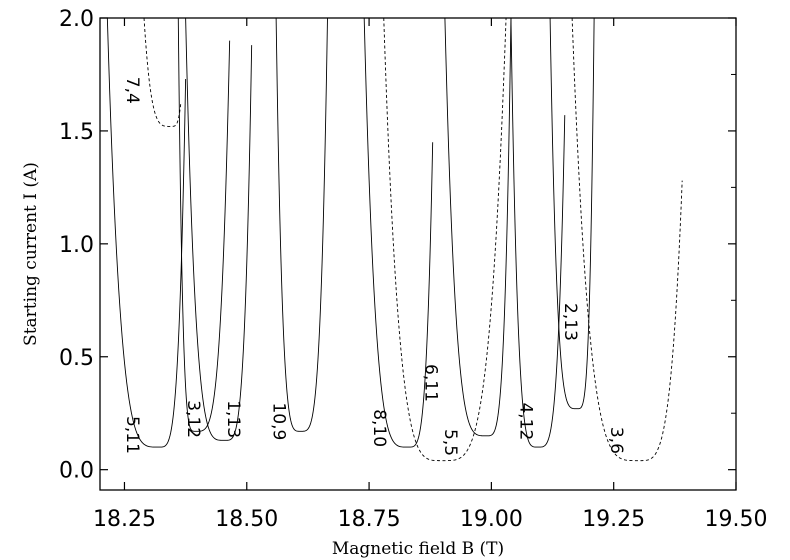 This screenshot has width=790, height=560. I want to click on mode-label: 6,11, so click(430, 383).